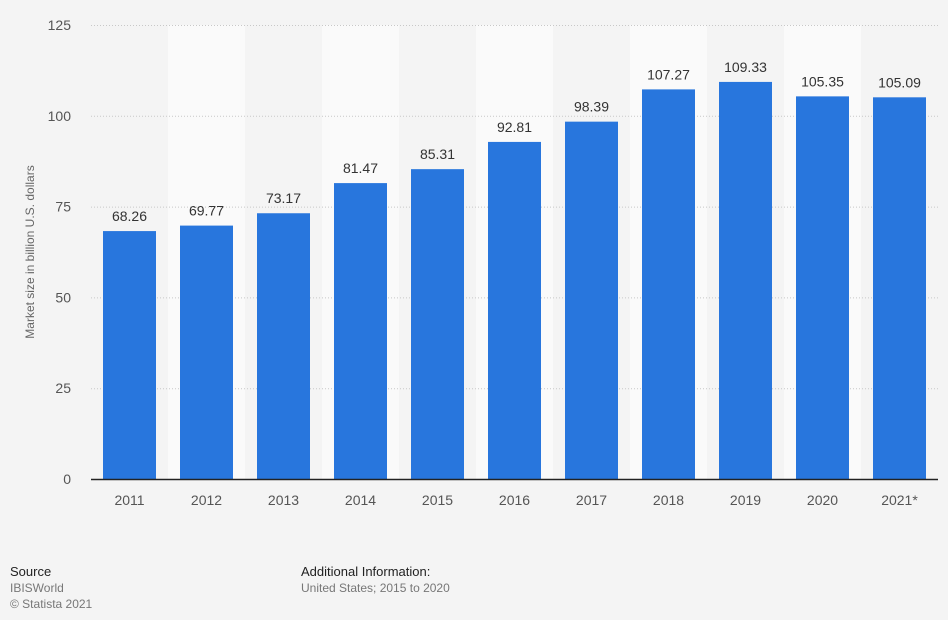 This screenshot has height=620, width=948. Describe the element at coordinates (899, 82) in the screenshot. I see `data-label: 105.09` at that location.